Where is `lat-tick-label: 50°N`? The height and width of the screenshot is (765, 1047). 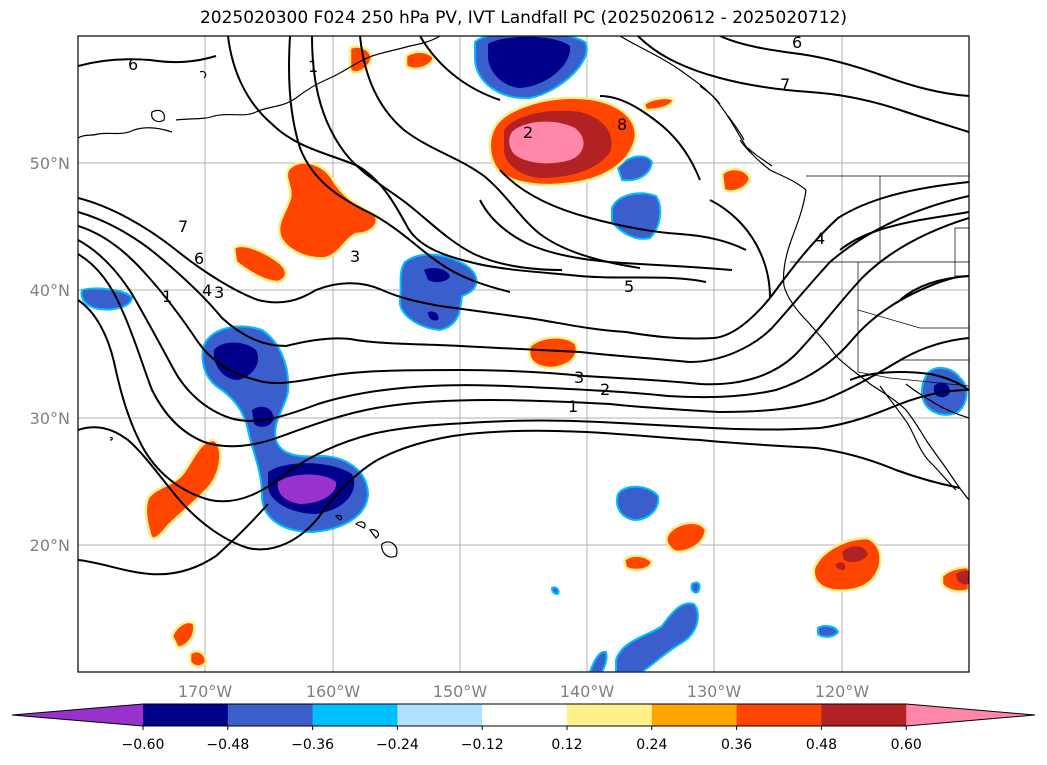
lat-tick-label: 50°N is located at coordinates (50, 163).